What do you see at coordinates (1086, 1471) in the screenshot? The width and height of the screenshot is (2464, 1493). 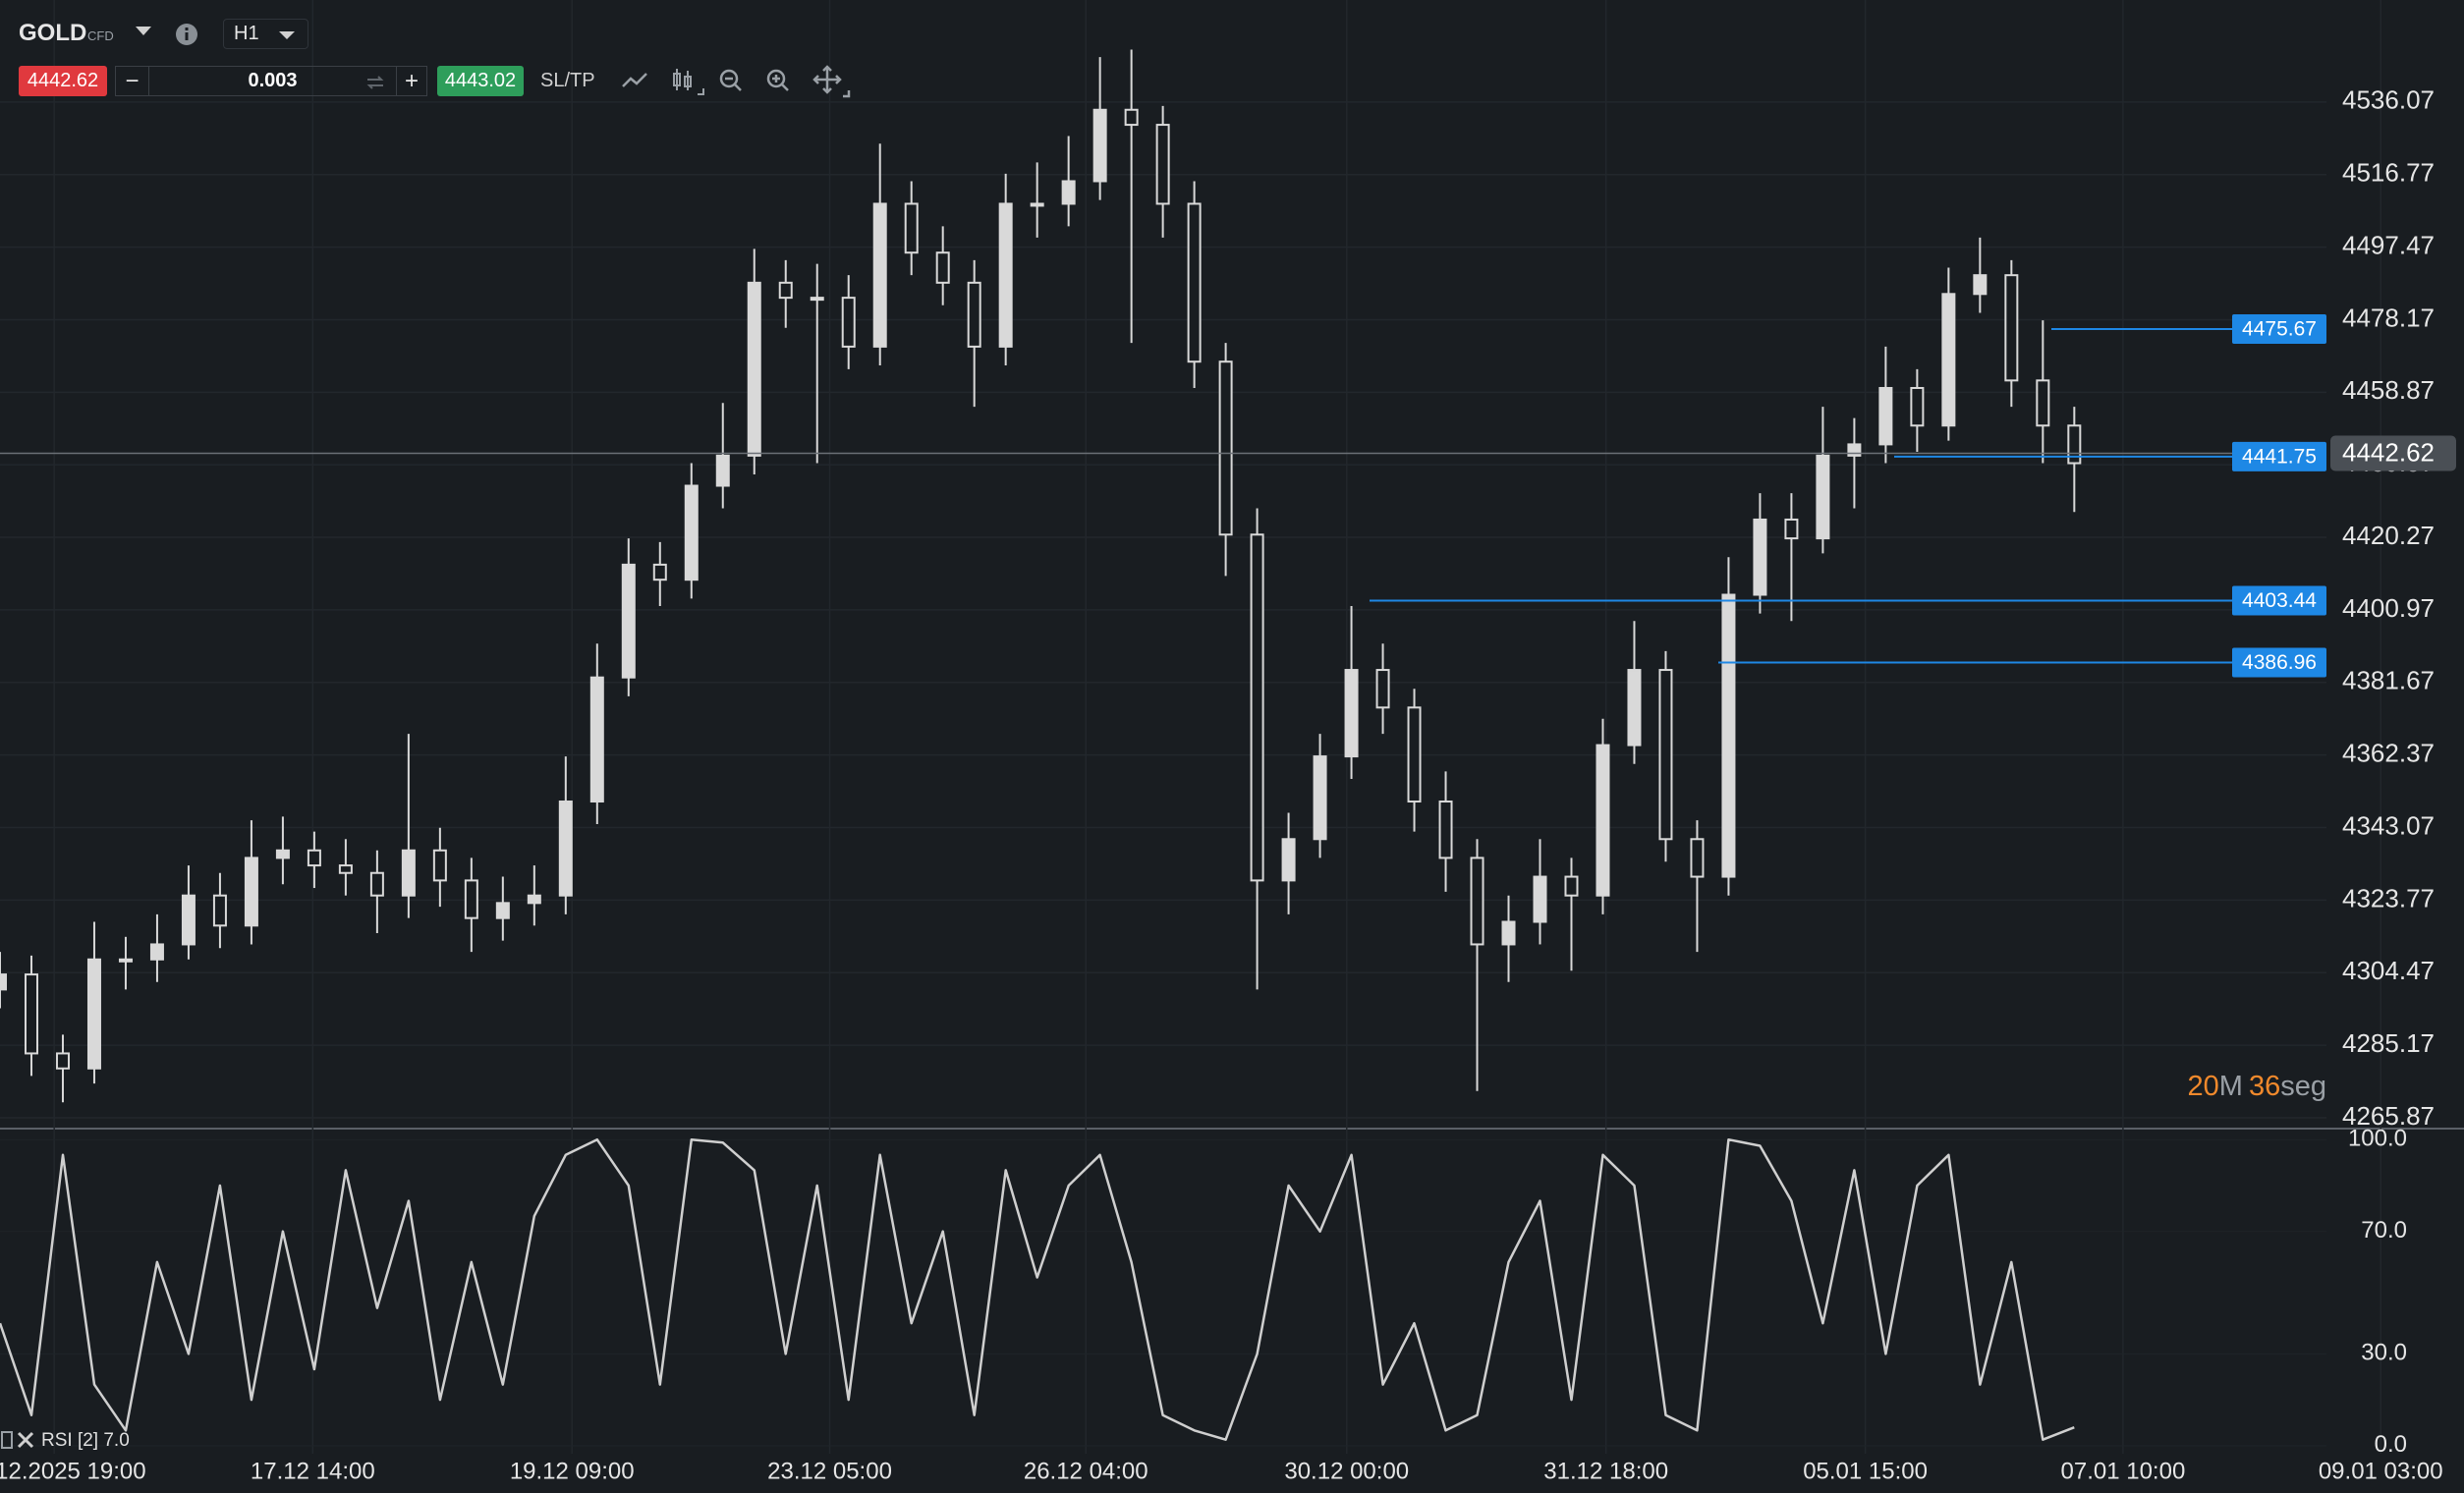 I see `x-tick-label: 26.12 04:00` at bounding box center [1086, 1471].